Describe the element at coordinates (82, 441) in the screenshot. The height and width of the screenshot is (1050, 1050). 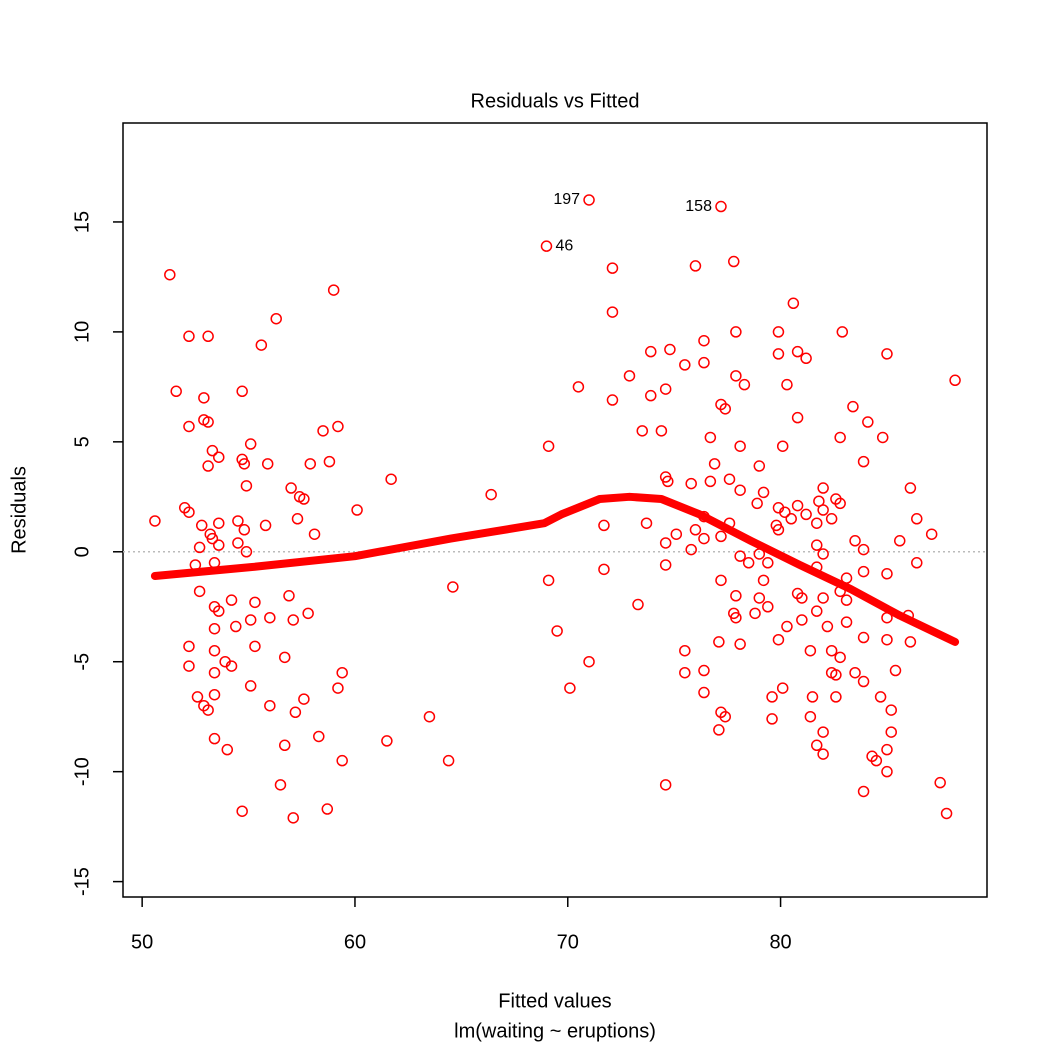
I see `y-tick-label: 5` at that location.